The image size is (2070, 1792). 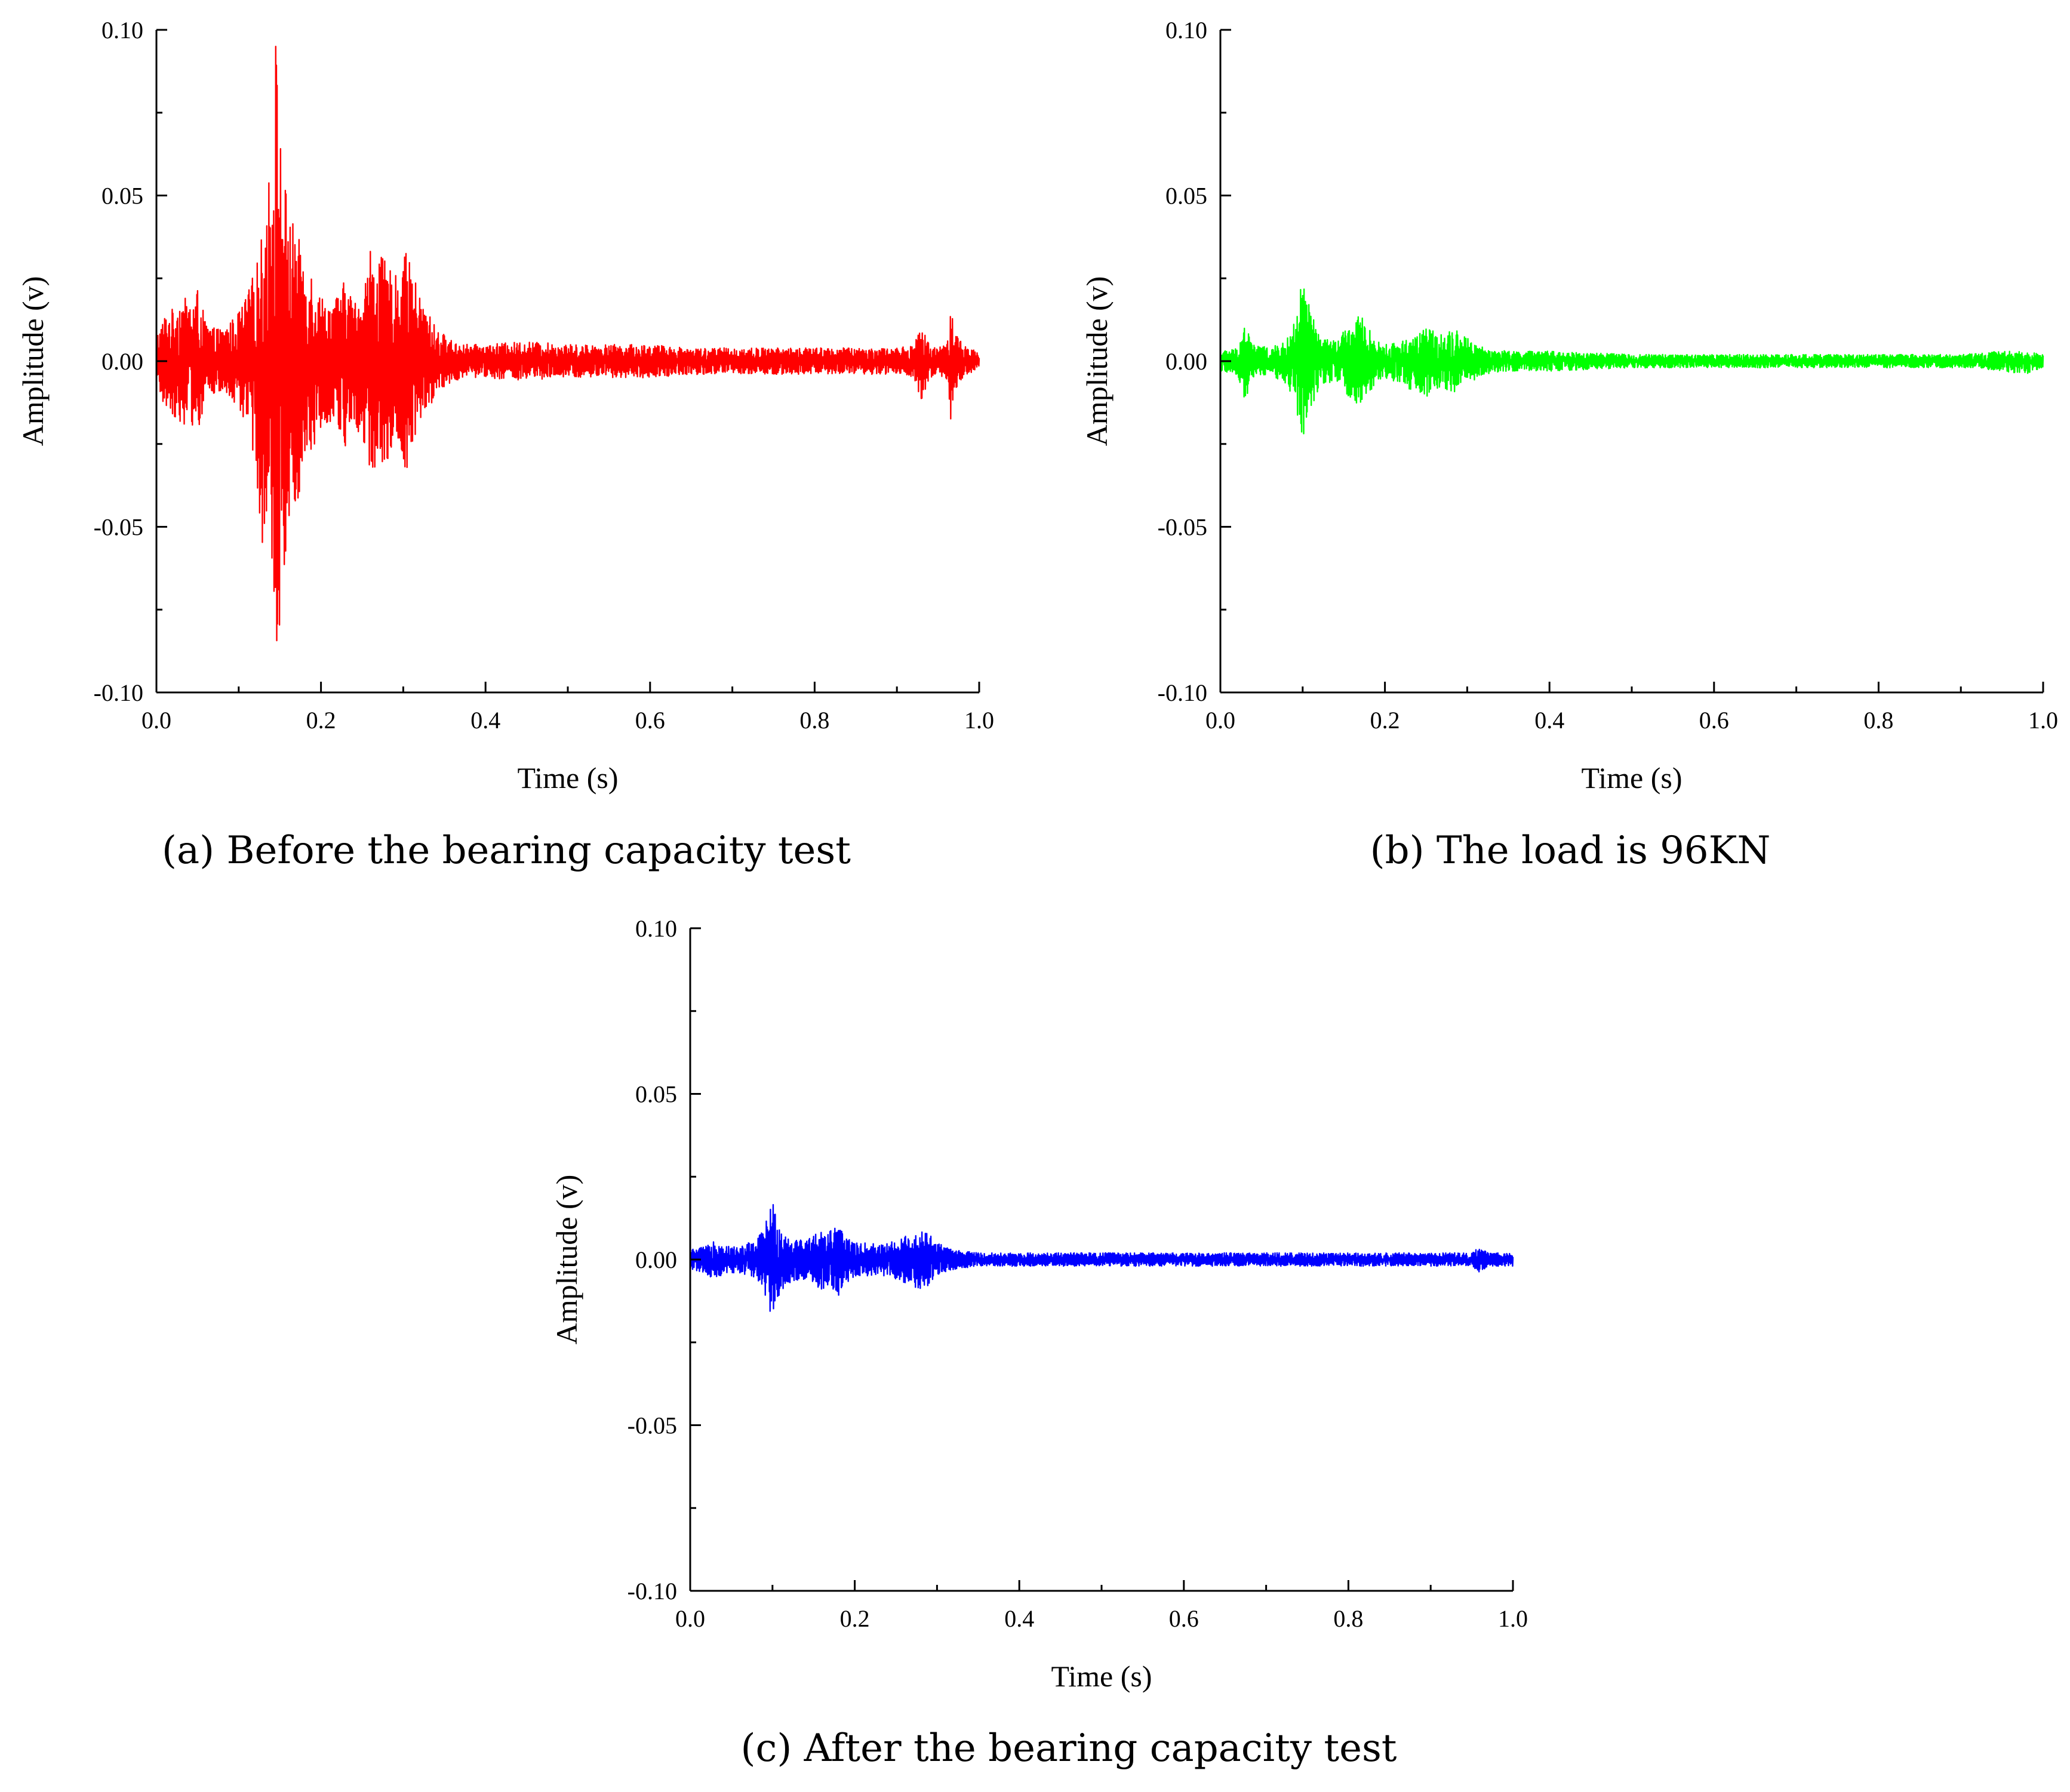 I want to click on panel-caption: (a) Before the bearing capacity test, so click(x=506, y=851).